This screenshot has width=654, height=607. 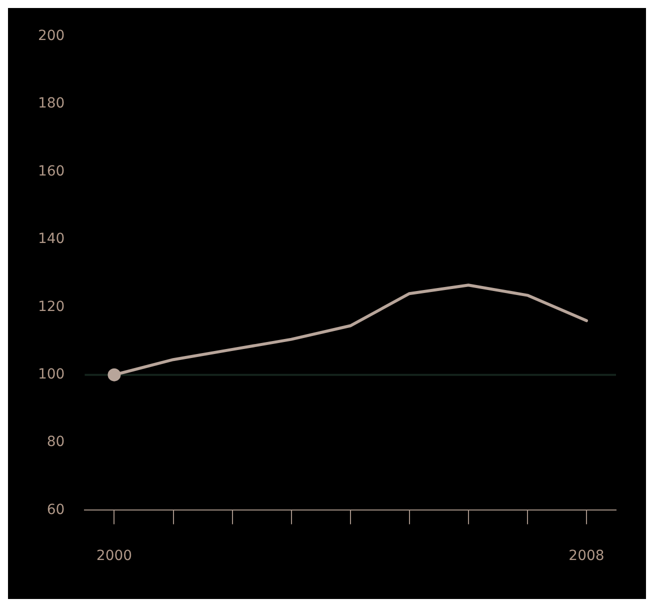 I want to click on x-tick-label: 2000, so click(x=114, y=556).